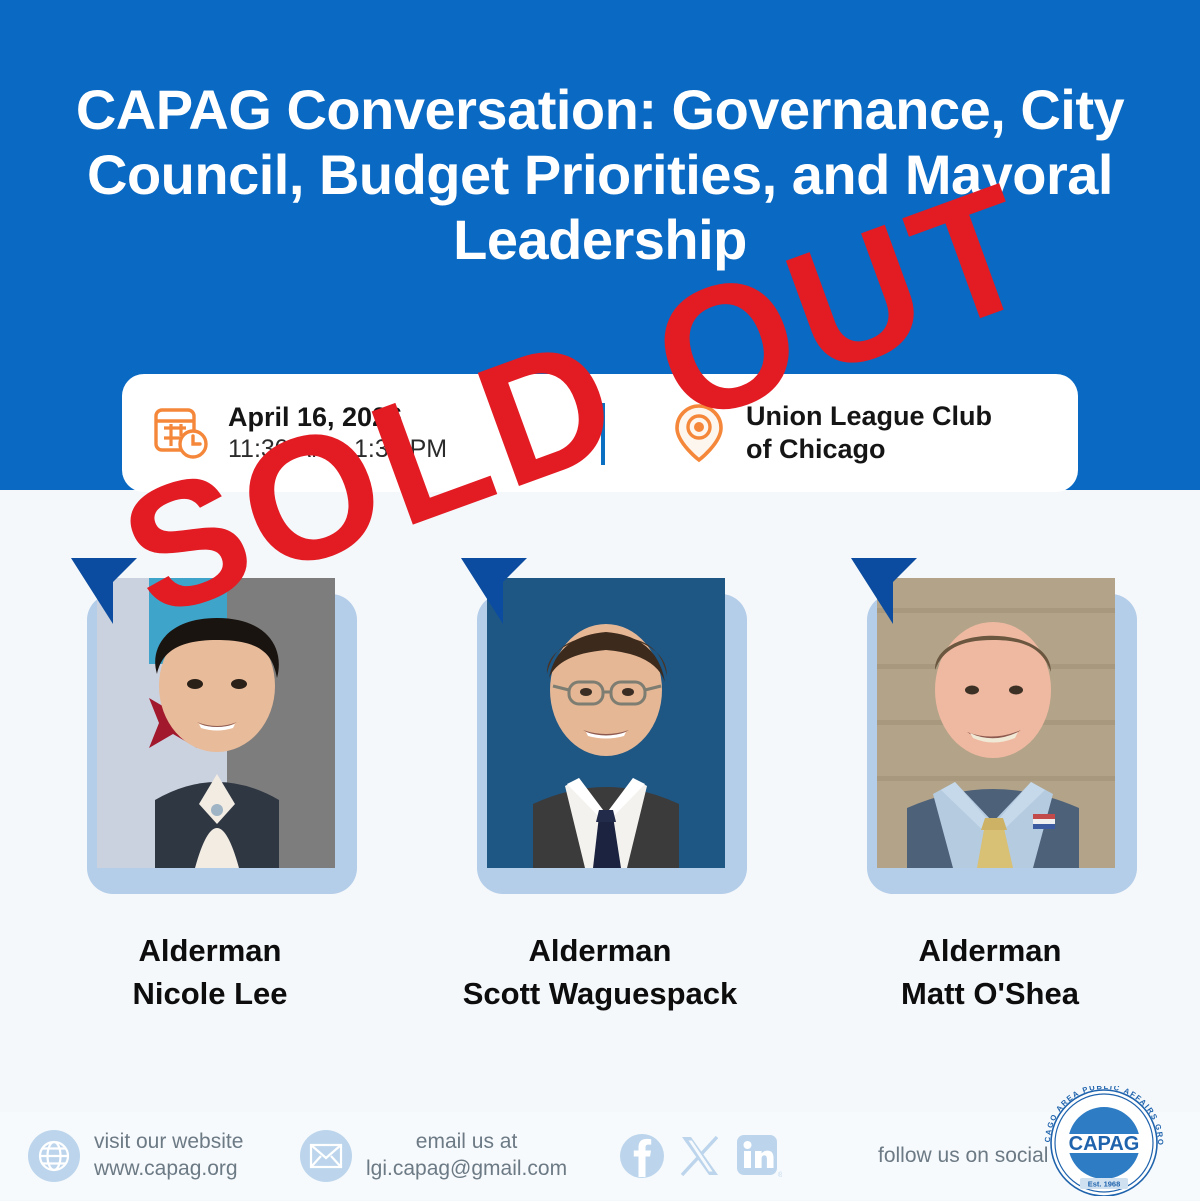  What do you see at coordinates (166, 1168) in the screenshot?
I see `footer-website-line2: www.capag.org` at bounding box center [166, 1168].